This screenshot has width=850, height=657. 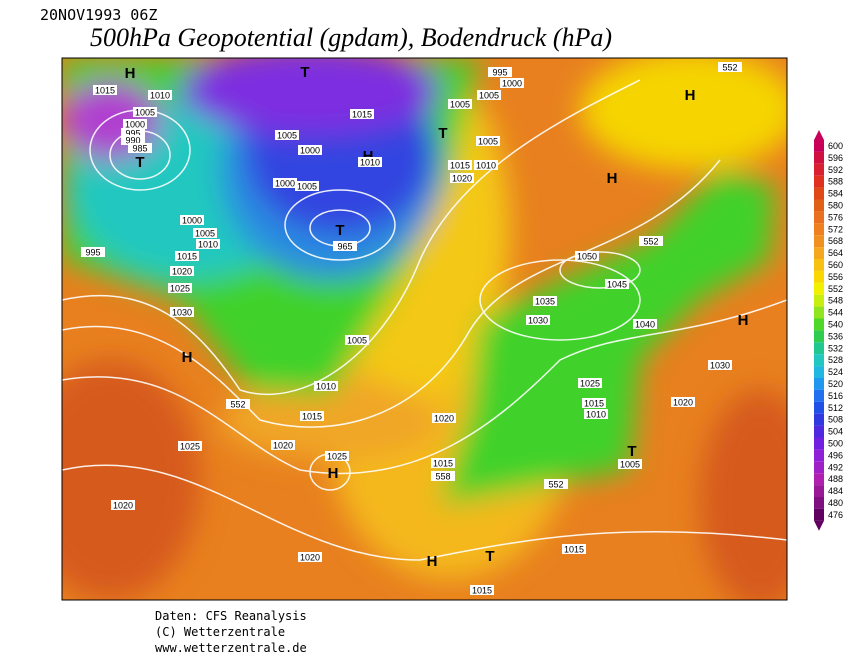 I want to click on legend-level: 556, so click(x=835, y=277).